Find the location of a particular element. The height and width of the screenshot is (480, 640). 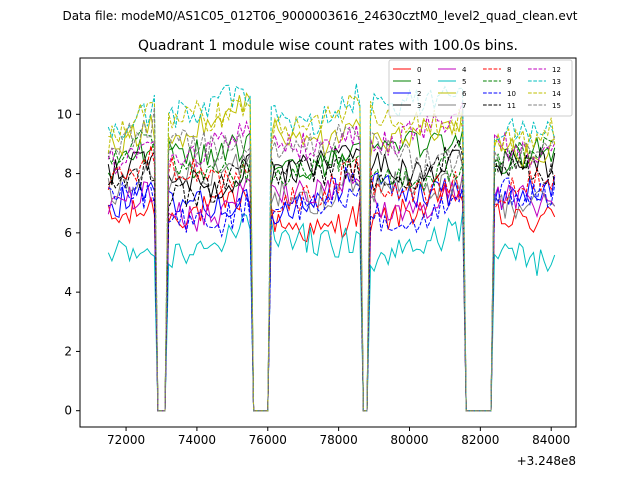

y-tick-label: 8 is located at coordinates (68, 174).